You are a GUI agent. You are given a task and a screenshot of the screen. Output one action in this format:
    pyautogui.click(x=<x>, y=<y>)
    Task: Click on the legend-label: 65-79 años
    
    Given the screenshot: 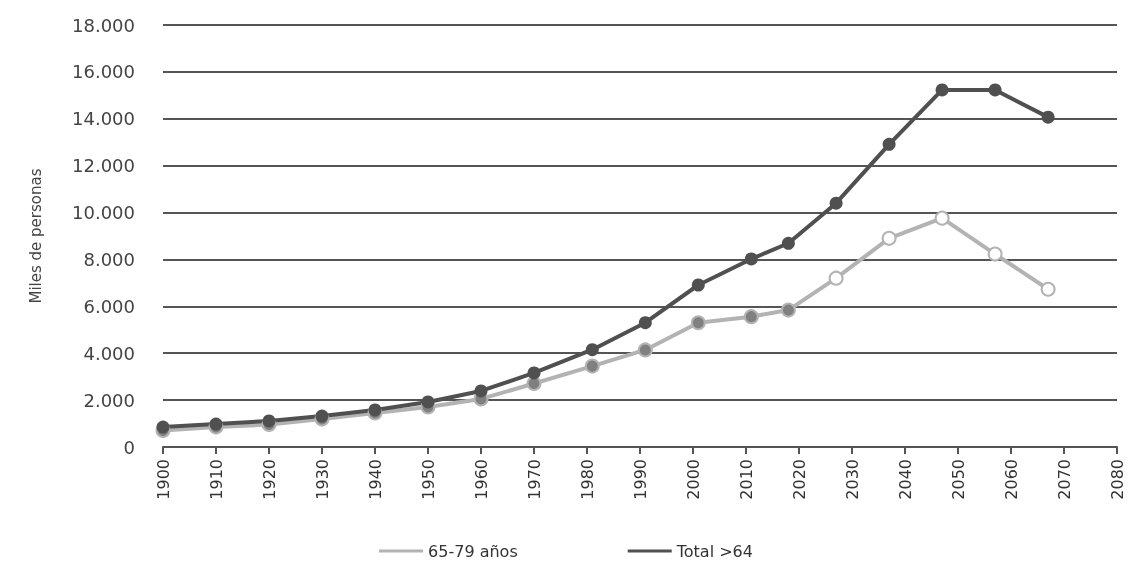 What is the action you would take?
    pyautogui.click(x=473, y=551)
    